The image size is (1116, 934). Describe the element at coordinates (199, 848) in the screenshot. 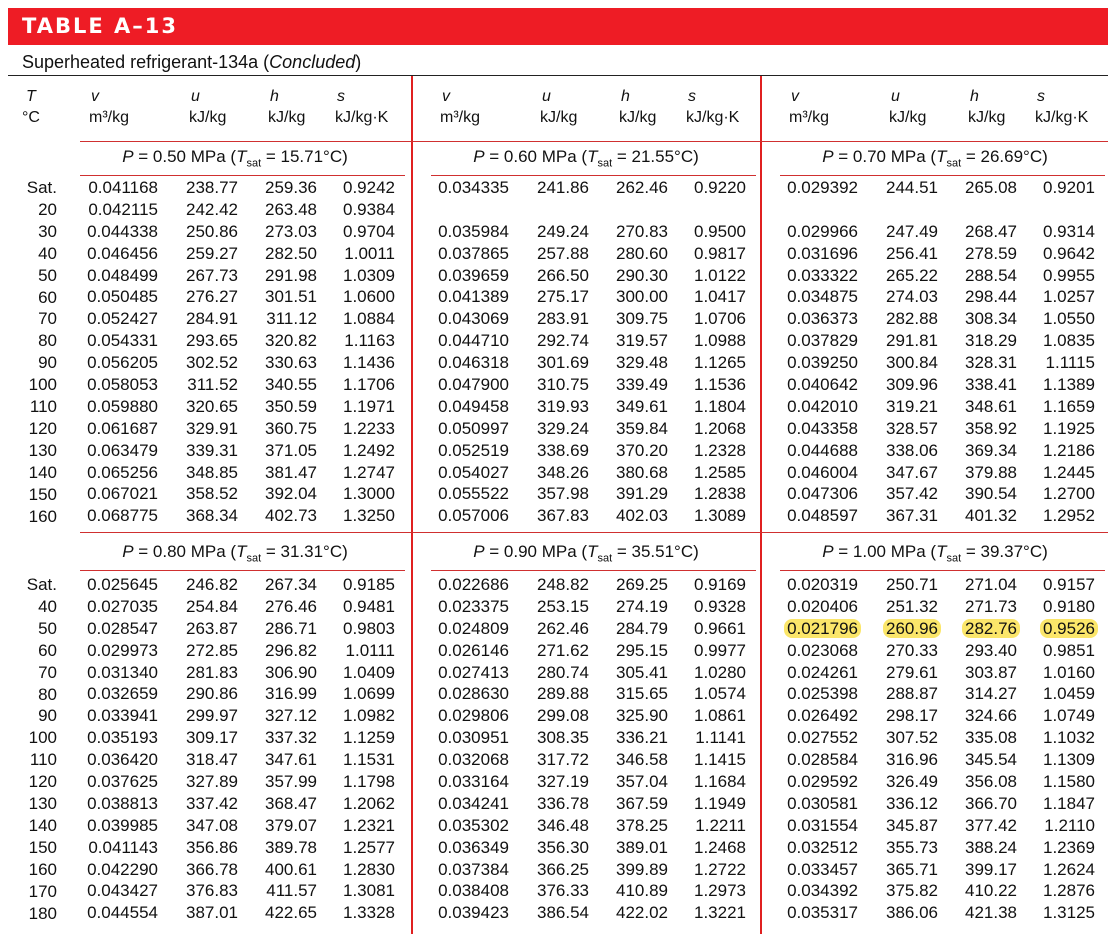

I see `table-cell: 356.86` at that location.